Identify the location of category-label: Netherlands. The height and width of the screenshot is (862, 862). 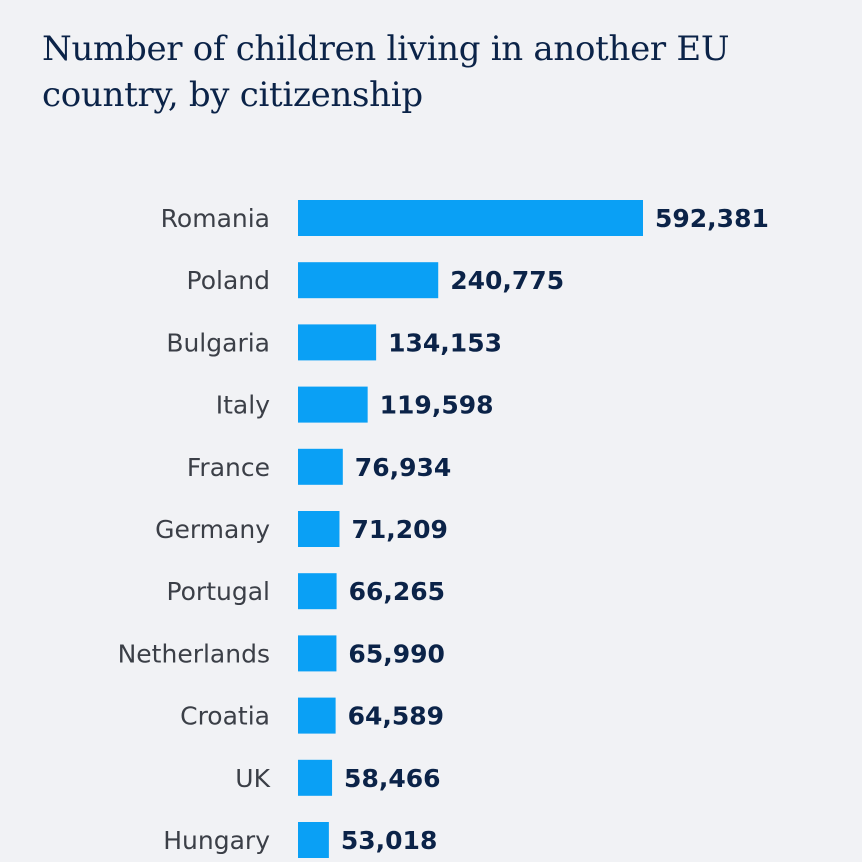
(194, 653).